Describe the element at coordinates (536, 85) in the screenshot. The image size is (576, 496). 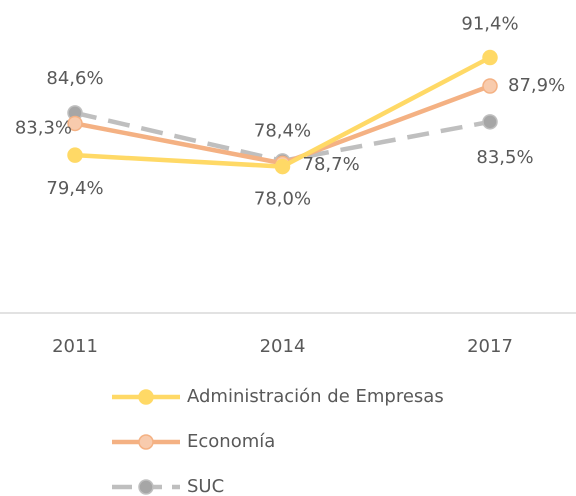
I see `data-label: 87,9%` at that location.